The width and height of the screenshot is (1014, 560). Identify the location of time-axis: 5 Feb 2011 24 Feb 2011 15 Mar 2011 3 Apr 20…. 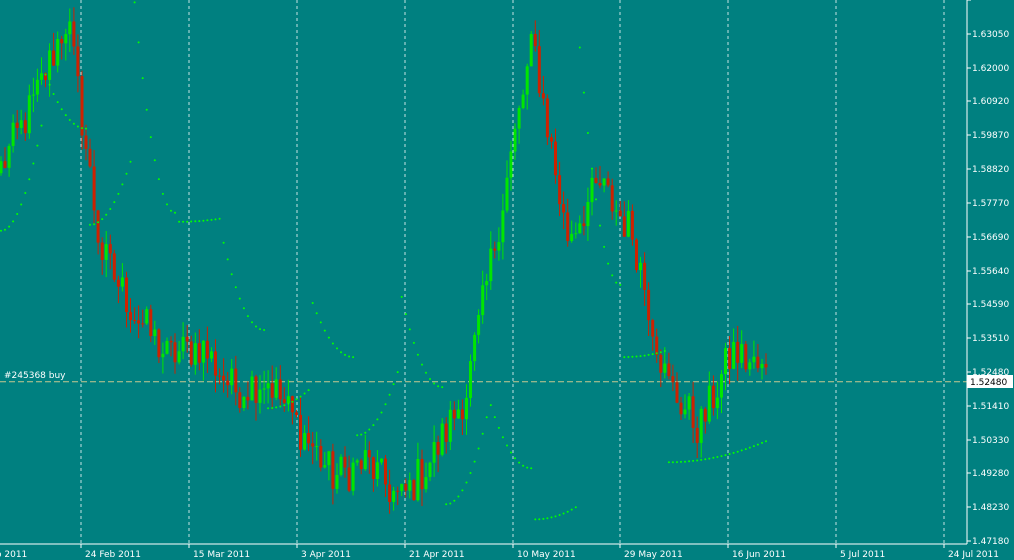
(499, 552).